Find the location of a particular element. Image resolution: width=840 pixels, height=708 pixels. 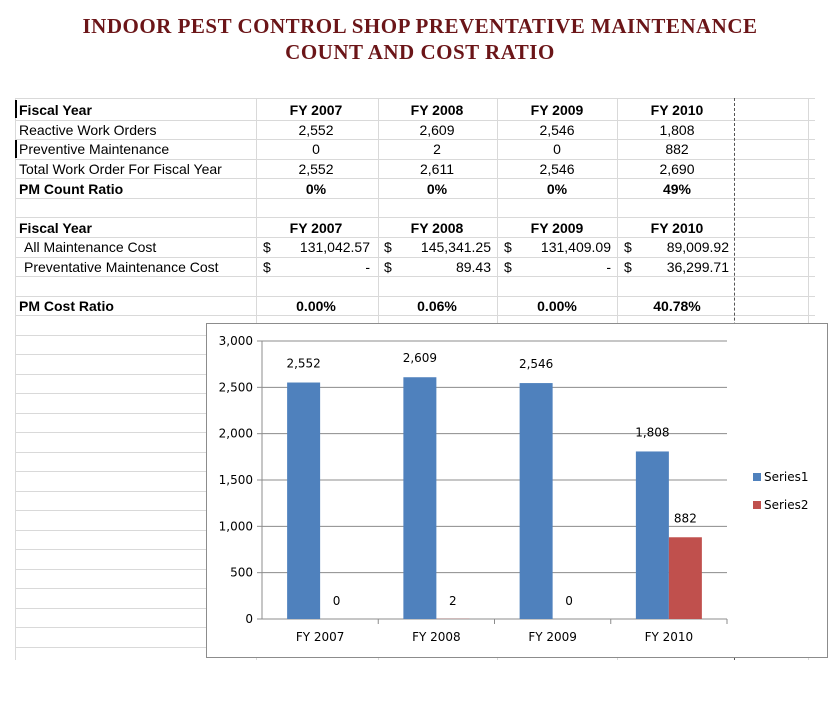

data-label: 882 is located at coordinates (685, 518).